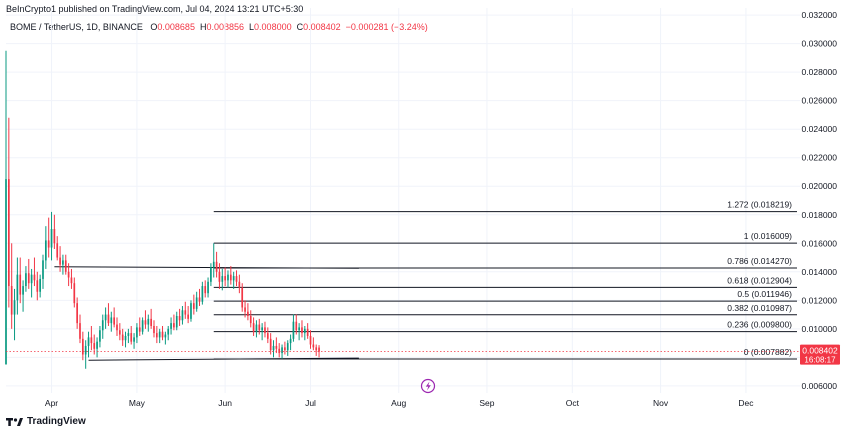  Describe the element at coordinates (759, 261) in the screenshot. I see `fib-level-label: 0.786 (0.014270)` at that location.